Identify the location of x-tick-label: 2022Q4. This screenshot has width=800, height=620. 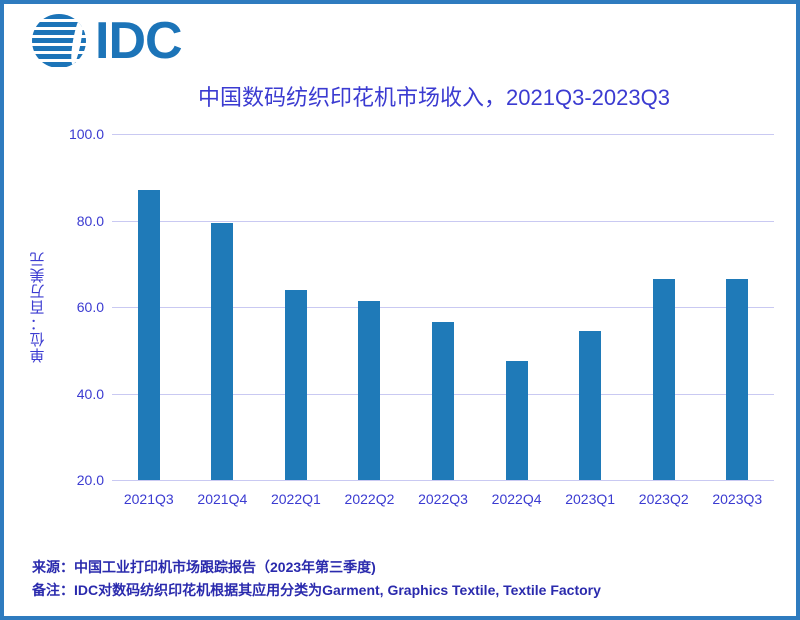
(516, 499).